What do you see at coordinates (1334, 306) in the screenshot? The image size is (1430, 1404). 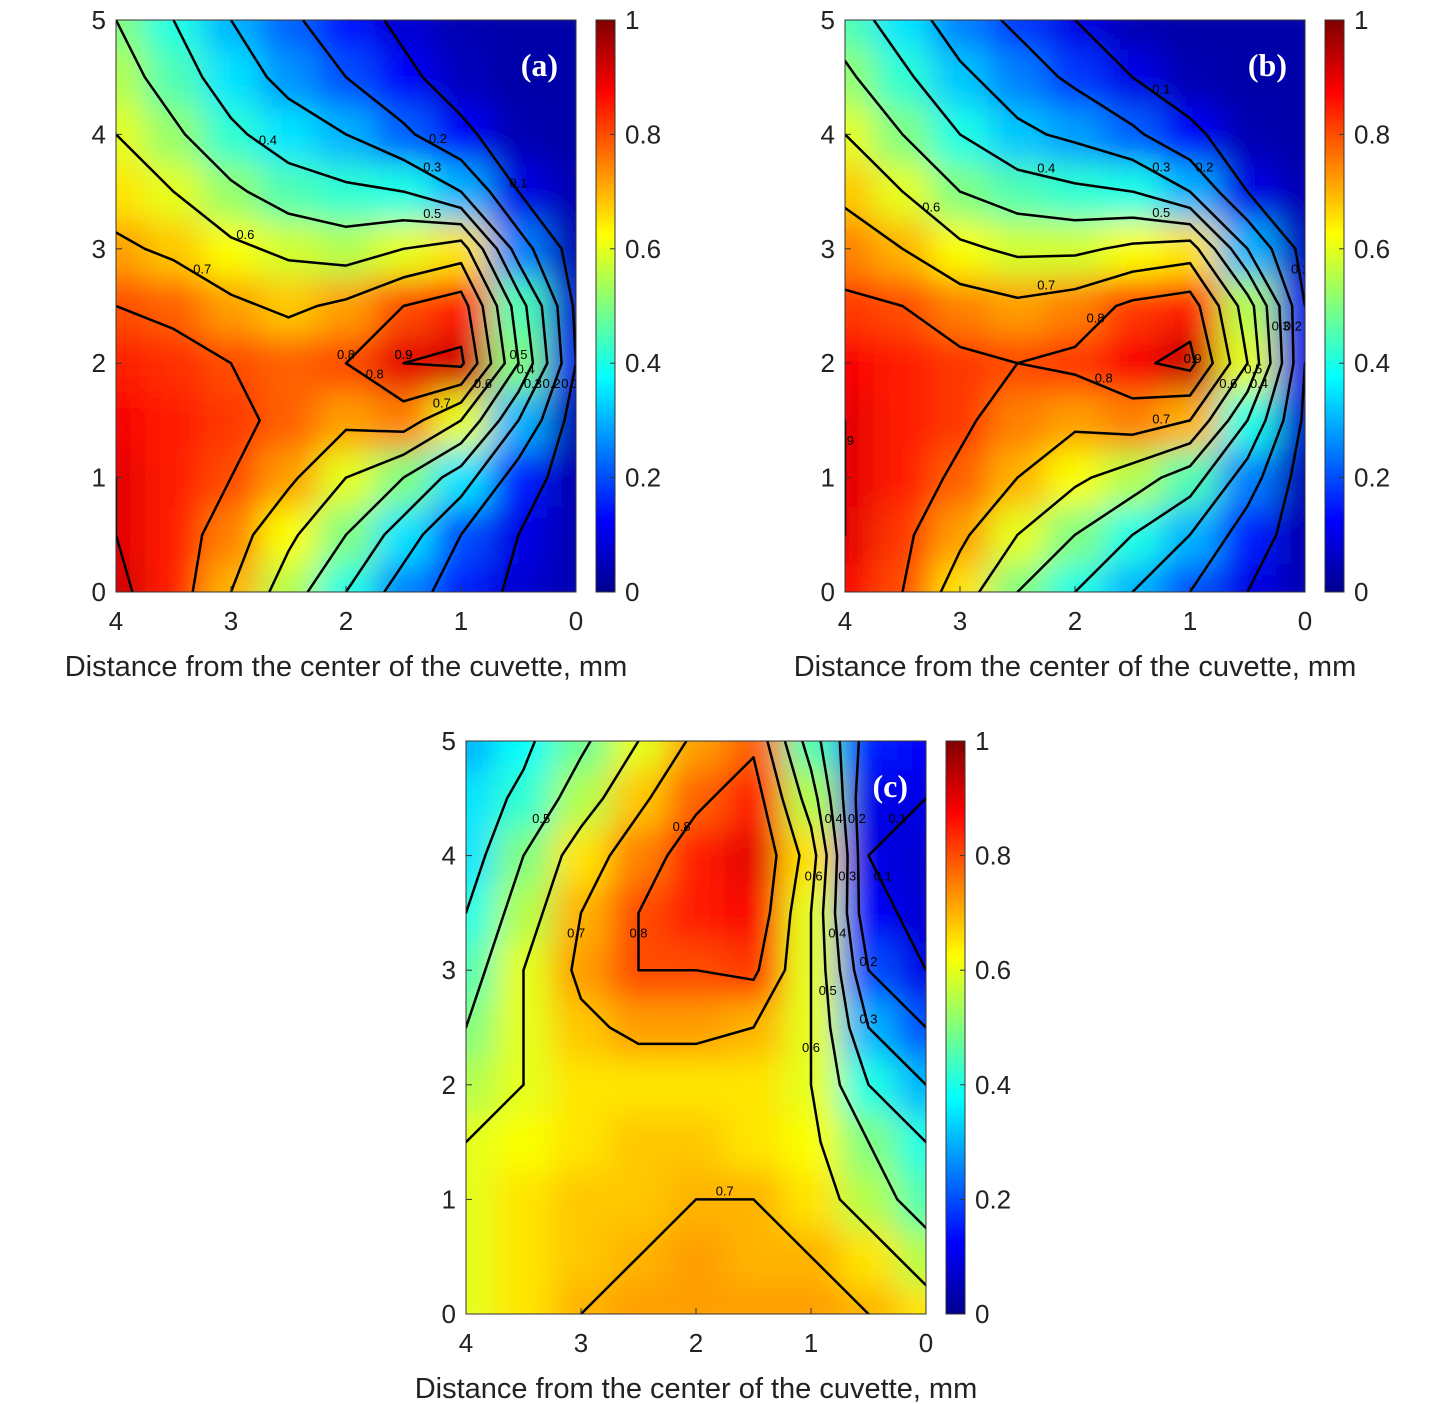 I see `colorbar` at bounding box center [1334, 306].